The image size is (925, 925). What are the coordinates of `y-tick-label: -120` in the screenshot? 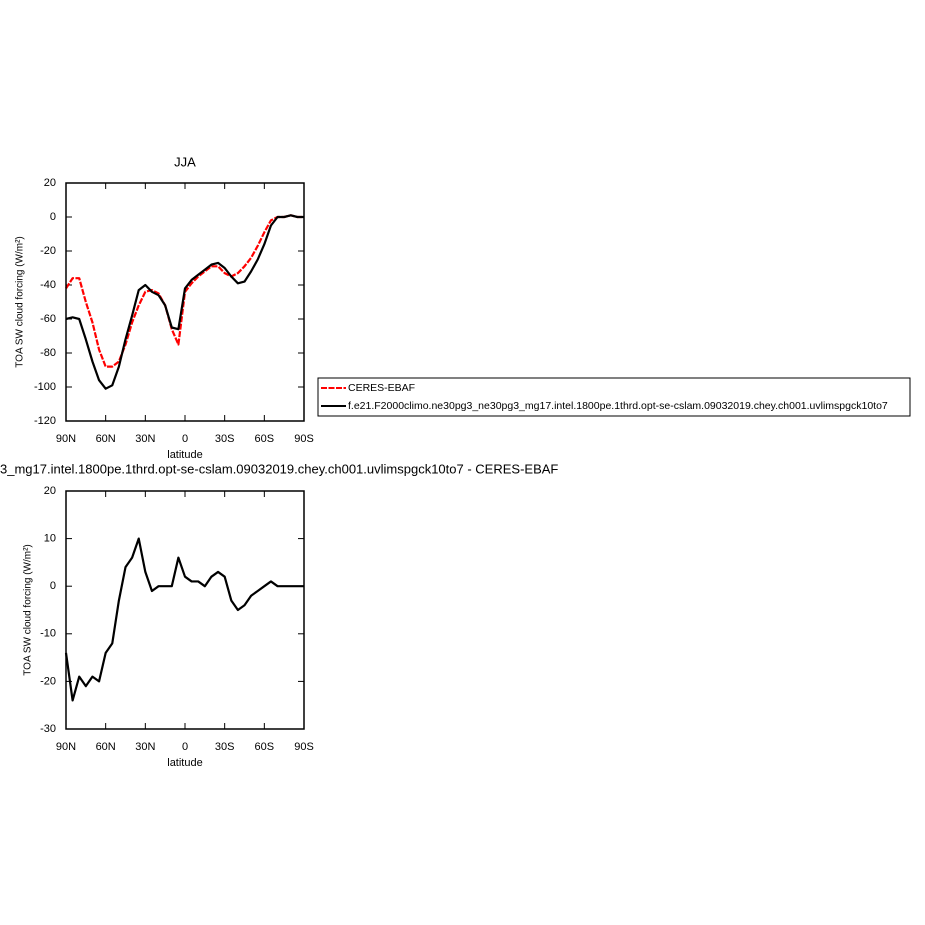 It's located at (45, 421).